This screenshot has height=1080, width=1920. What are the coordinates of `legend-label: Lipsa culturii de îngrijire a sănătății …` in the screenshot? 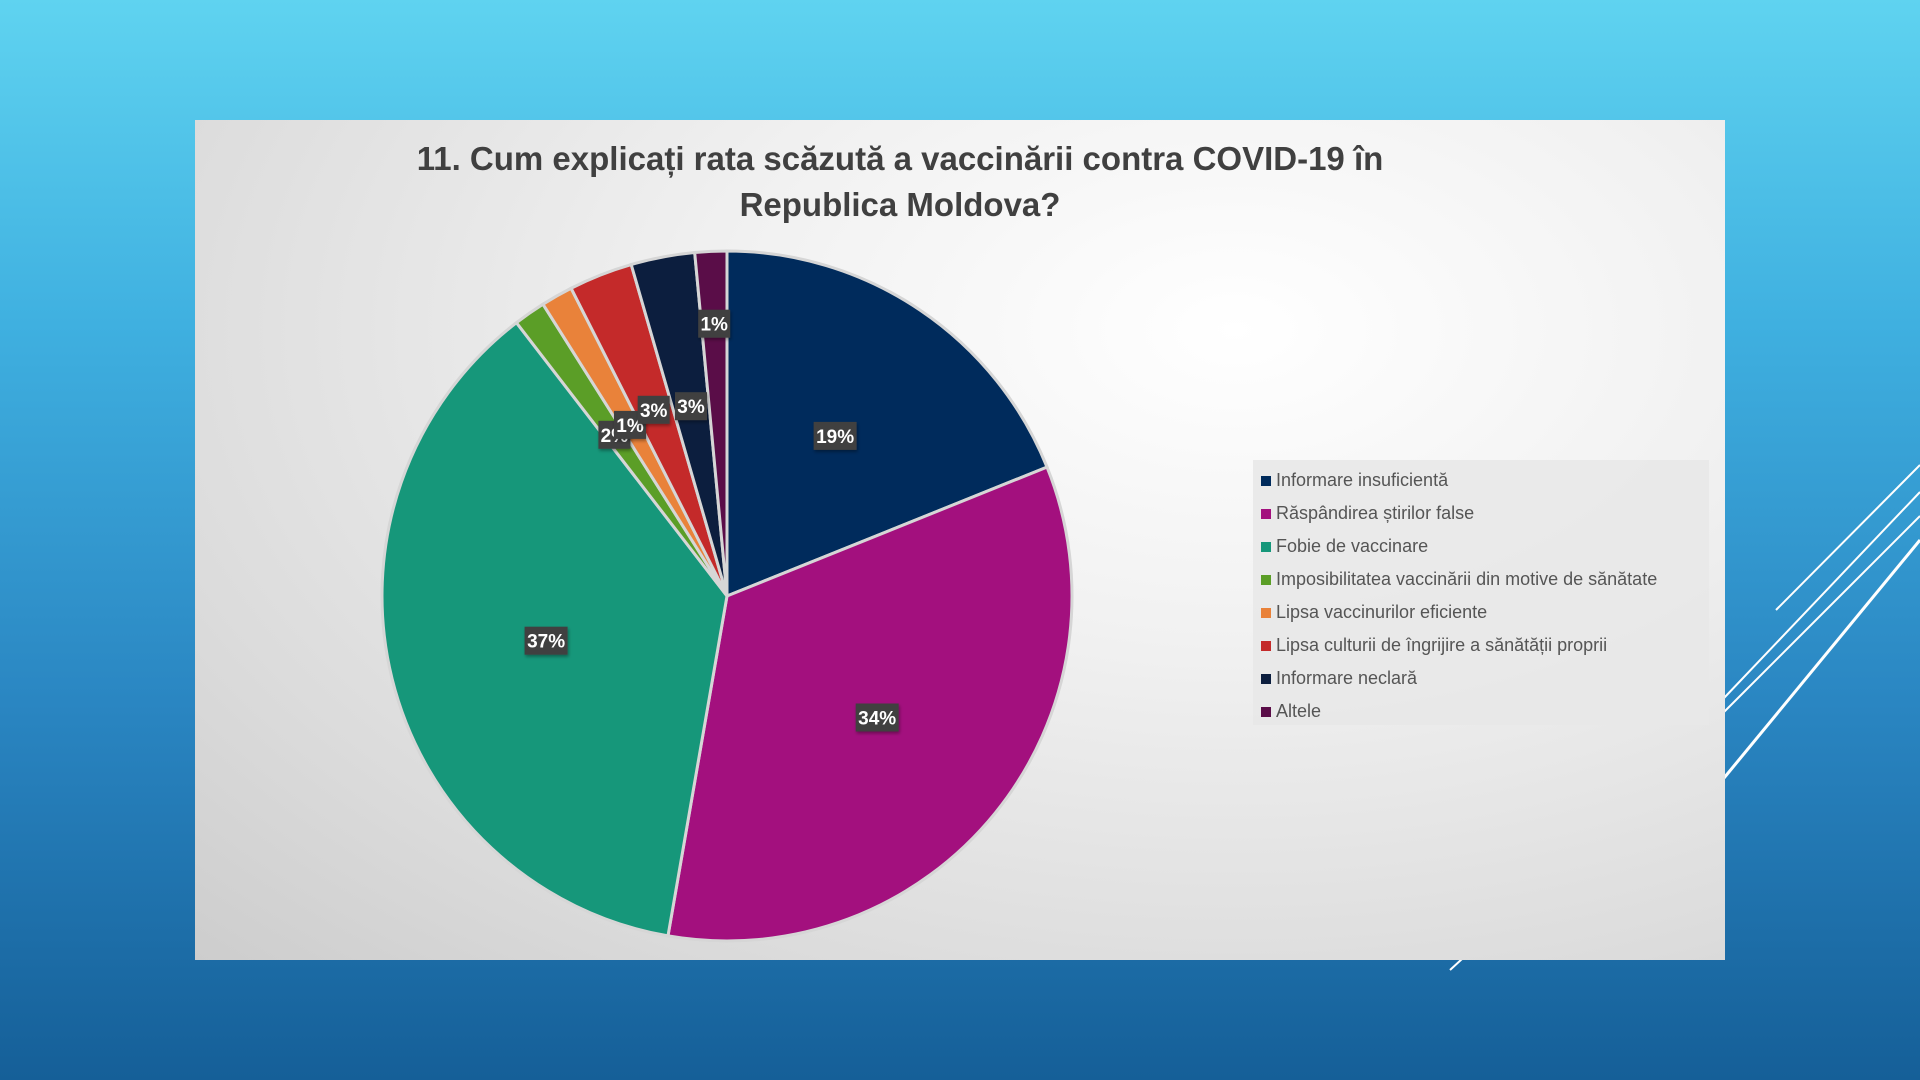 It's located at (1442, 645).